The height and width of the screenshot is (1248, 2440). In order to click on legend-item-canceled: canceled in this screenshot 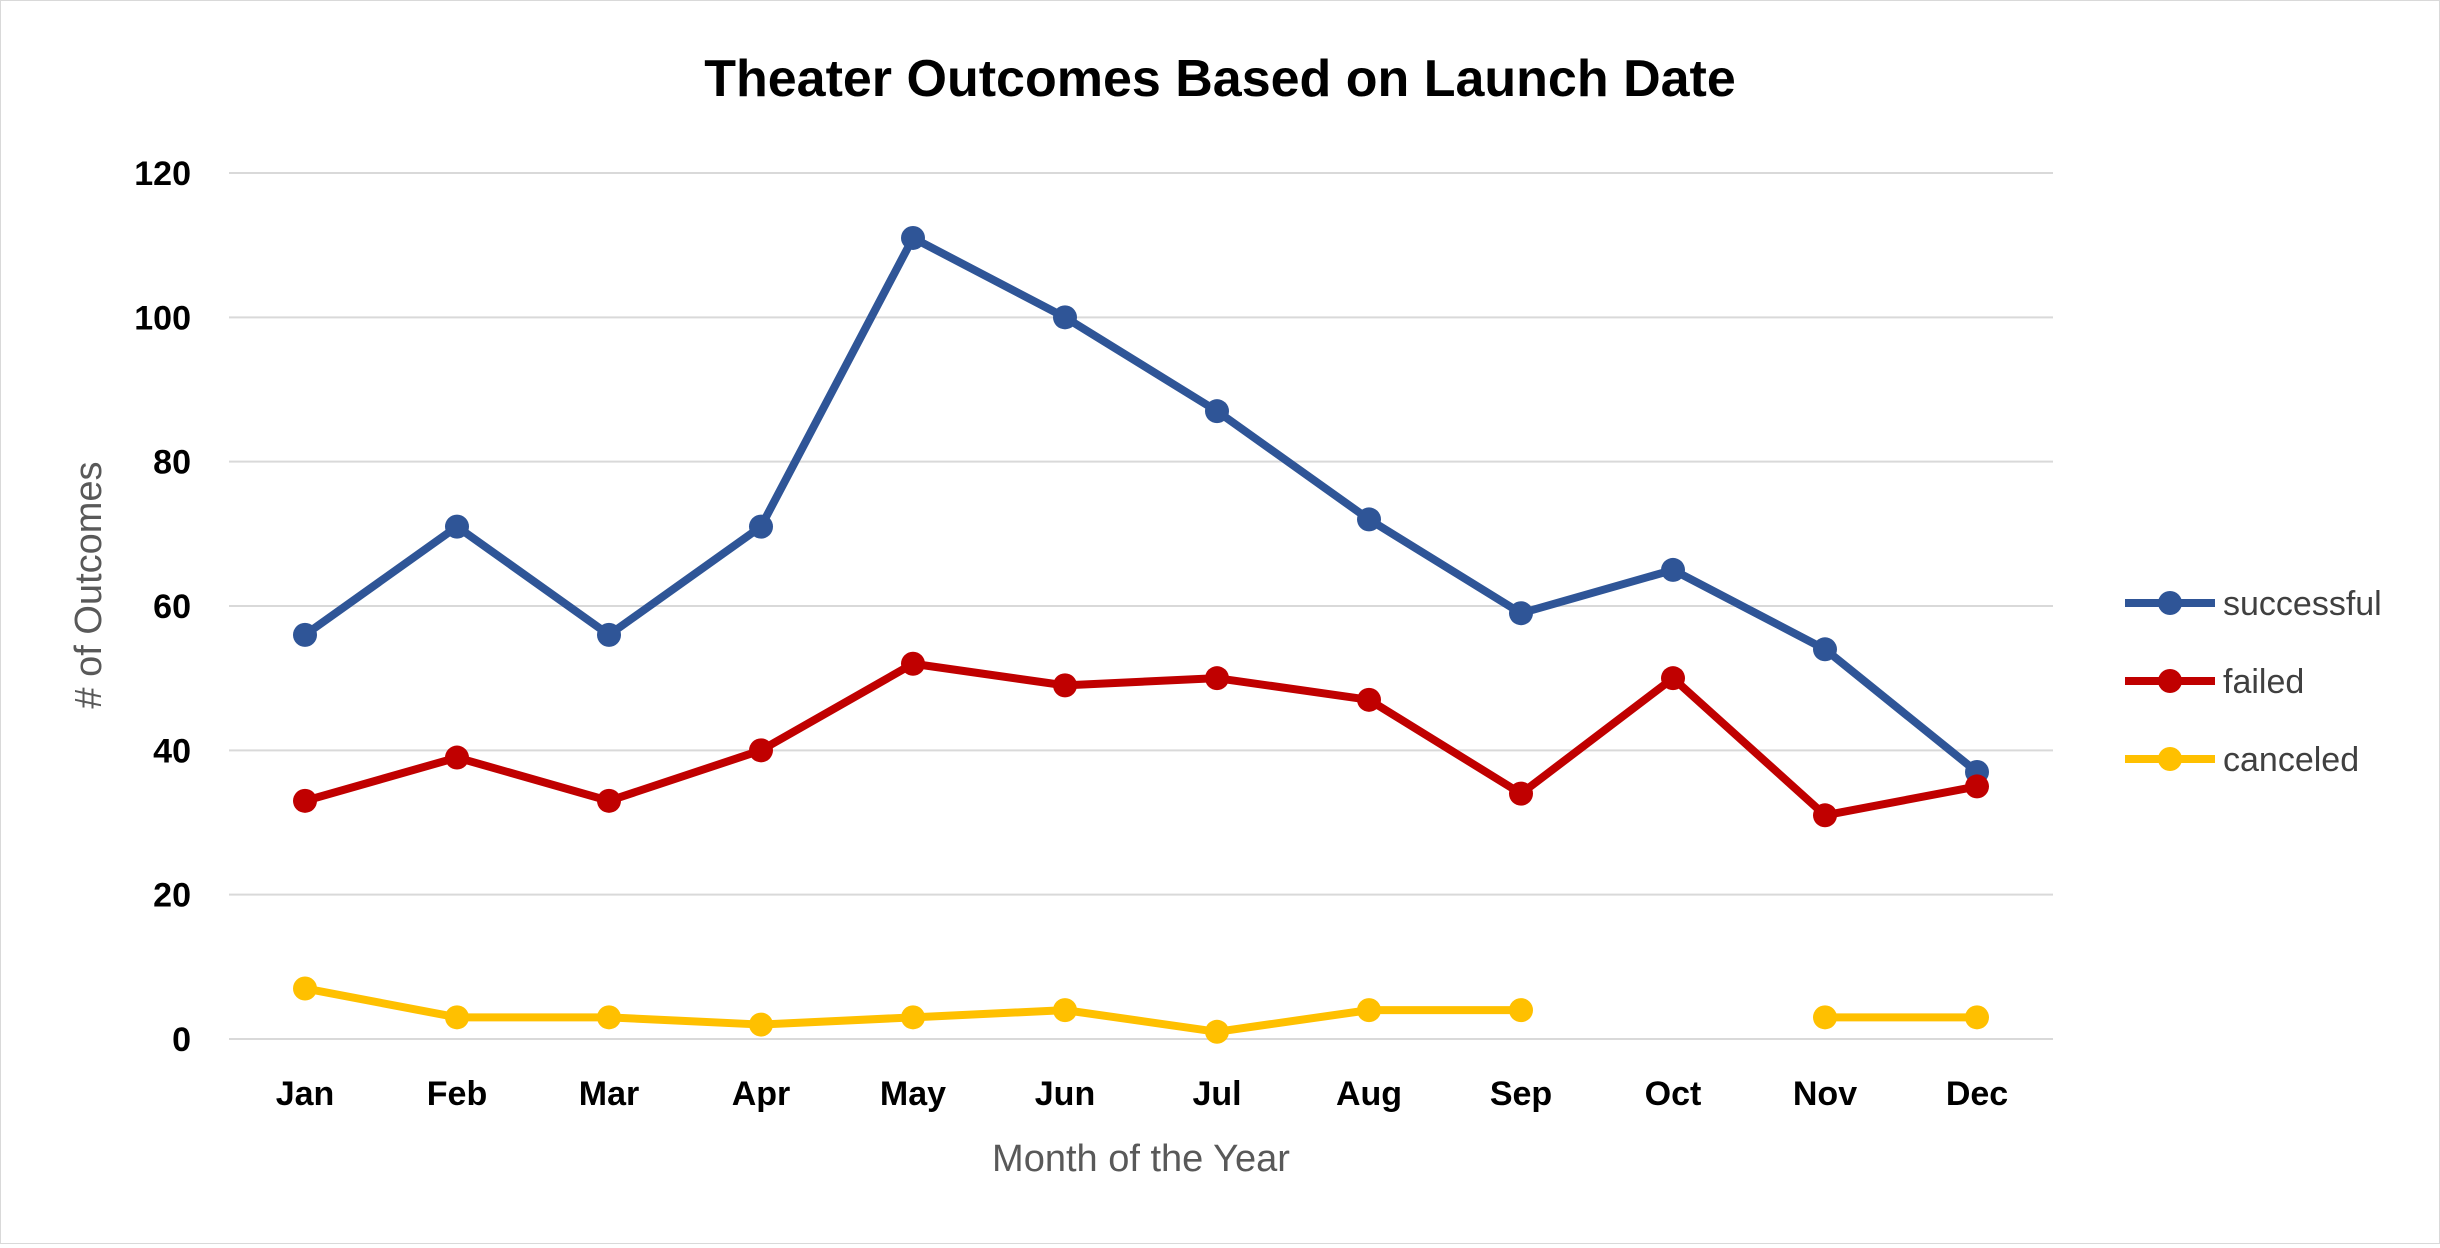, I will do `click(2242, 760)`.